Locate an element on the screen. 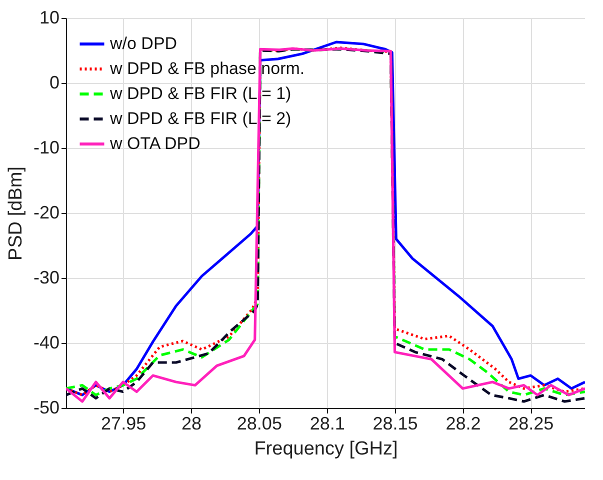 This screenshot has width=603, height=480. y-tick-label: 10 is located at coordinates (49, 18).